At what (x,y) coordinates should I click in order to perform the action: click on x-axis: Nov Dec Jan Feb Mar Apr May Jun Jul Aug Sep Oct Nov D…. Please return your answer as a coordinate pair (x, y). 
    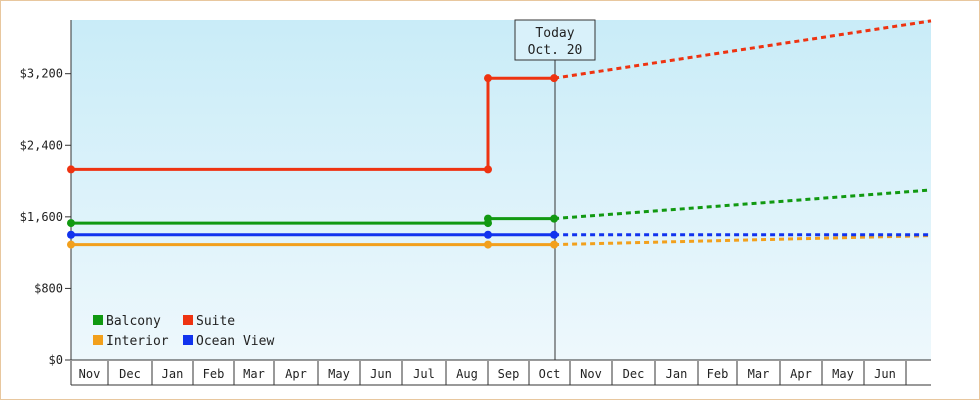
    Looking at the image, I should click on (500, 372).